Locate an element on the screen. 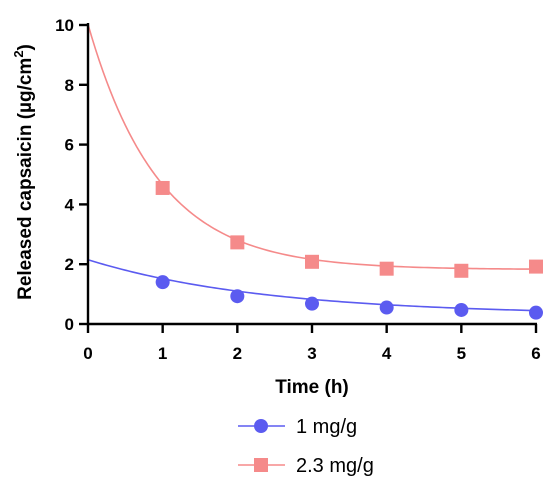 The height and width of the screenshot is (483, 550). y-tick-label: 8 is located at coordinates (69, 85).